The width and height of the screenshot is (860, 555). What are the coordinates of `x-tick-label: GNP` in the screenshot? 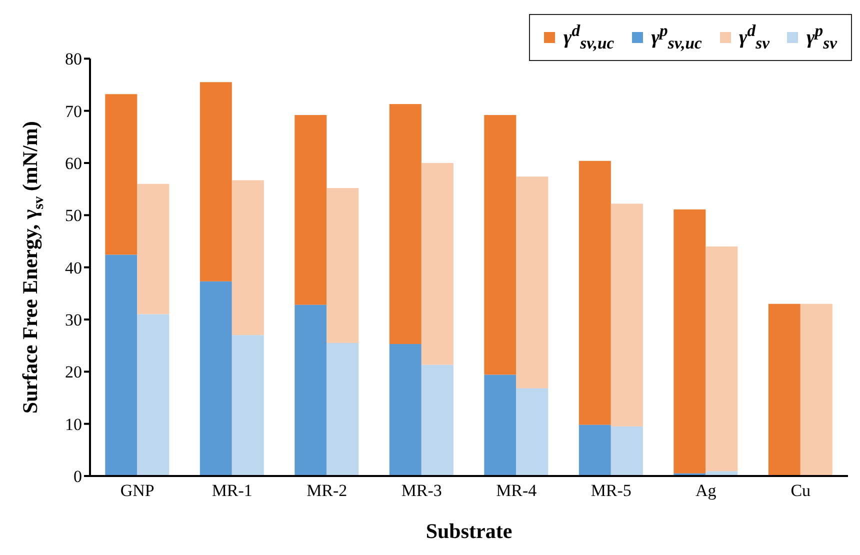 It's located at (137, 490).